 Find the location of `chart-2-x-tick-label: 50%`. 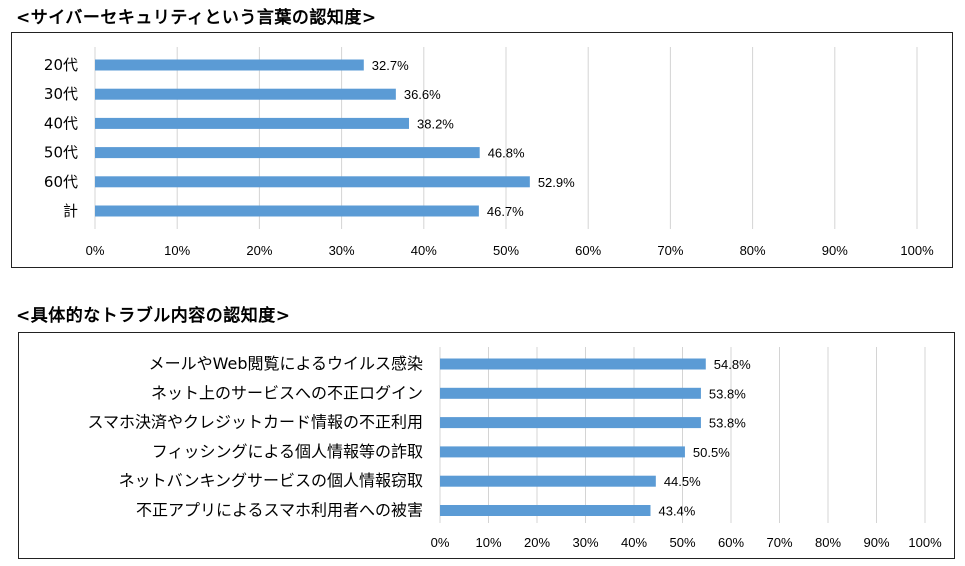

chart-2-x-tick-label: 50% is located at coordinates (682, 542).